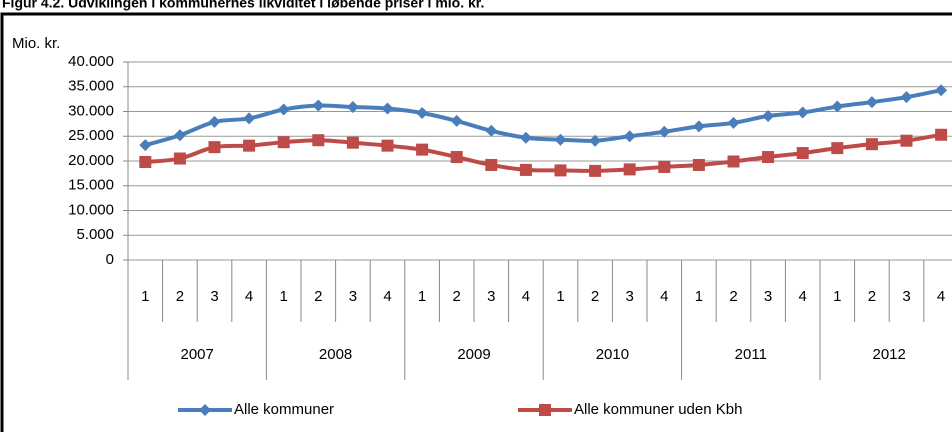 This screenshot has height=432, width=952. Describe the element at coordinates (473, 354) in the screenshot. I see `x-group-label: 2009` at that location.